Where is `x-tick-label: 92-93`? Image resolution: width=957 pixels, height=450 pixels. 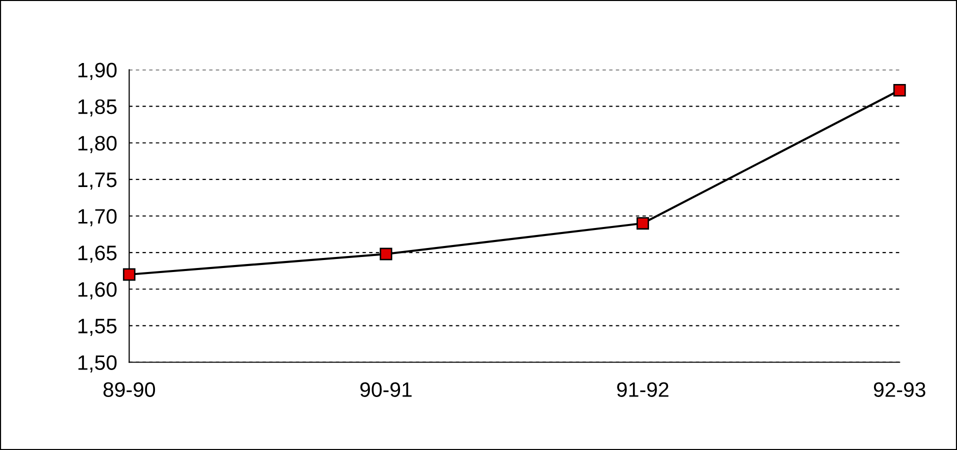 x-tick-label: 92-93 is located at coordinates (900, 389).